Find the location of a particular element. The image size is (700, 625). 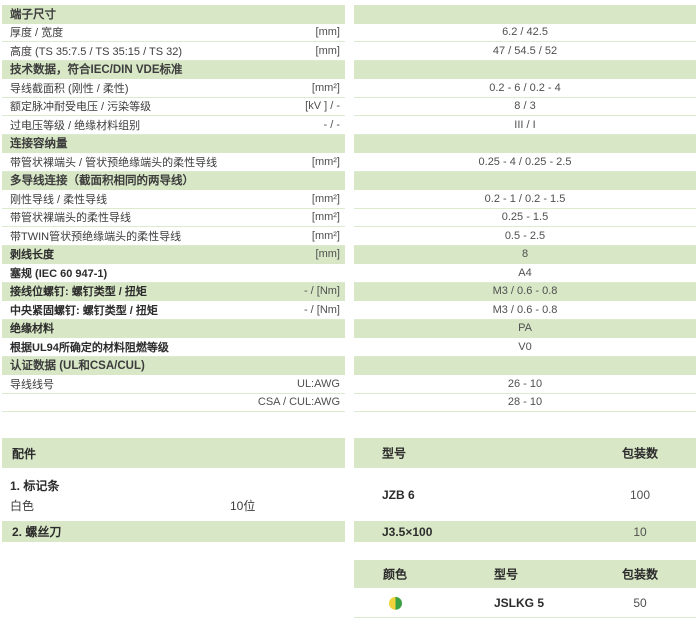

spec-row: 绝缘材料 PA is located at coordinates (349, 328).